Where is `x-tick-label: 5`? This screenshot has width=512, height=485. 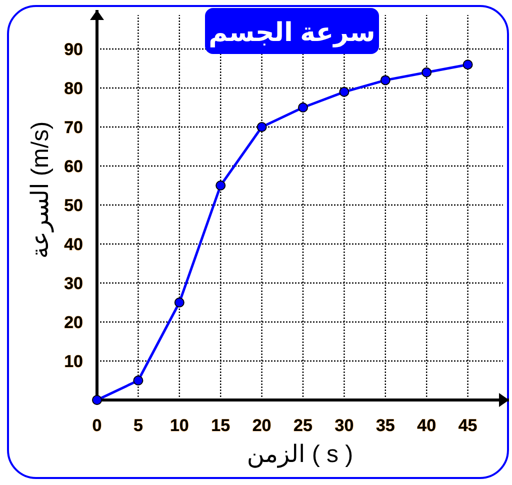
x-tick-label: 5 is located at coordinates (138, 425).